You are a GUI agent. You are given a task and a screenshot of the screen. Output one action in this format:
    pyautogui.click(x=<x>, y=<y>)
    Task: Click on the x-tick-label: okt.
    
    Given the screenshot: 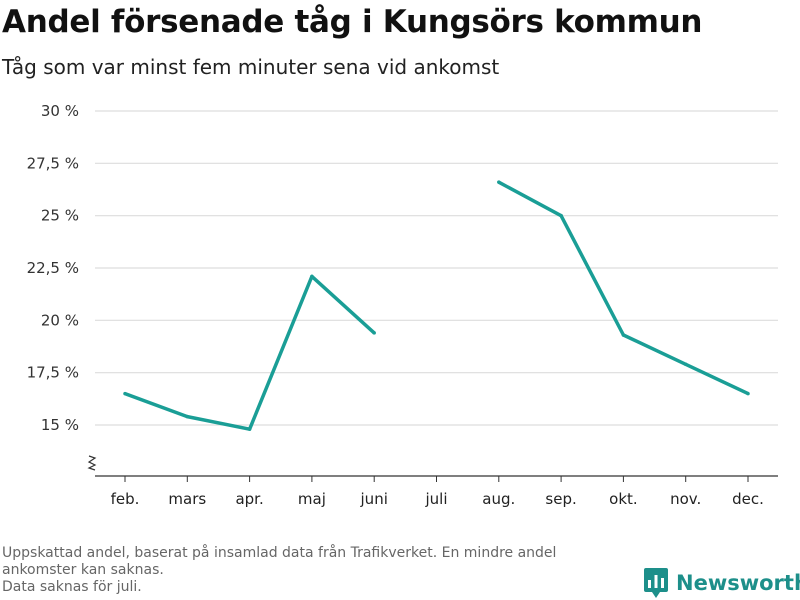 What is the action you would take?
    pyautogui.click(x=623, y=499)
    